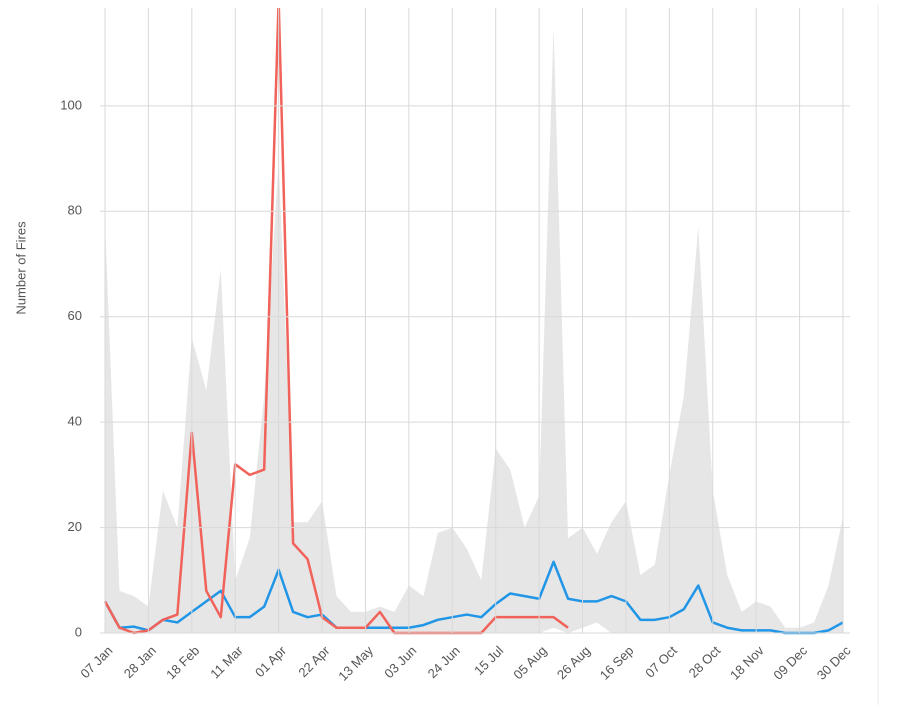 The height and width of the screenshot is (710, 900). Describe the element at coordinates (314, 661) in the screenshot. I see `x-tick-label: 22 Apr` at that location.